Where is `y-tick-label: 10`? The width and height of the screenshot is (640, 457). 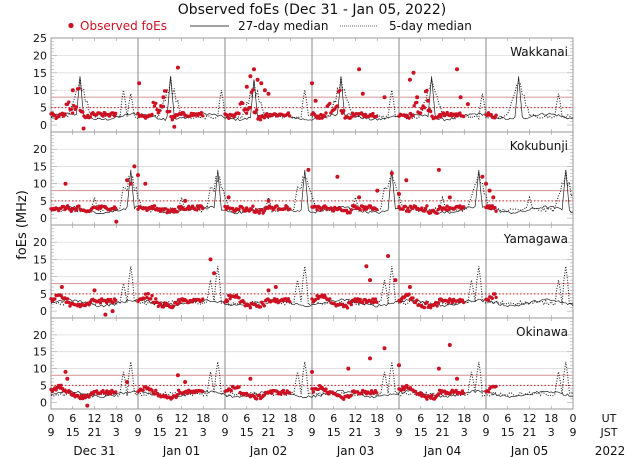
y-tick-label: 10 is located at coordinates (40, 369).